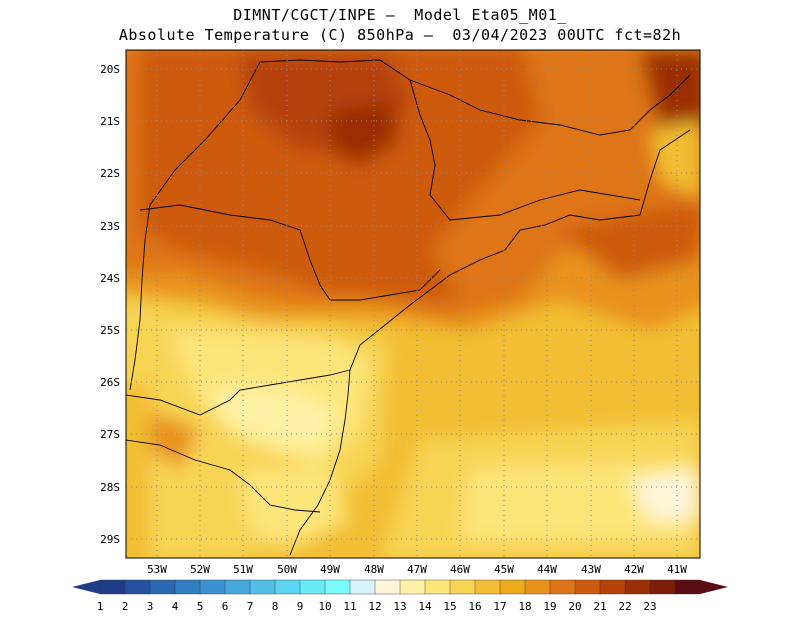  I want to click on chart-title-line1: DIMNT/CGCT/INPE – Model Eta05_M01_, so click(400, 15).